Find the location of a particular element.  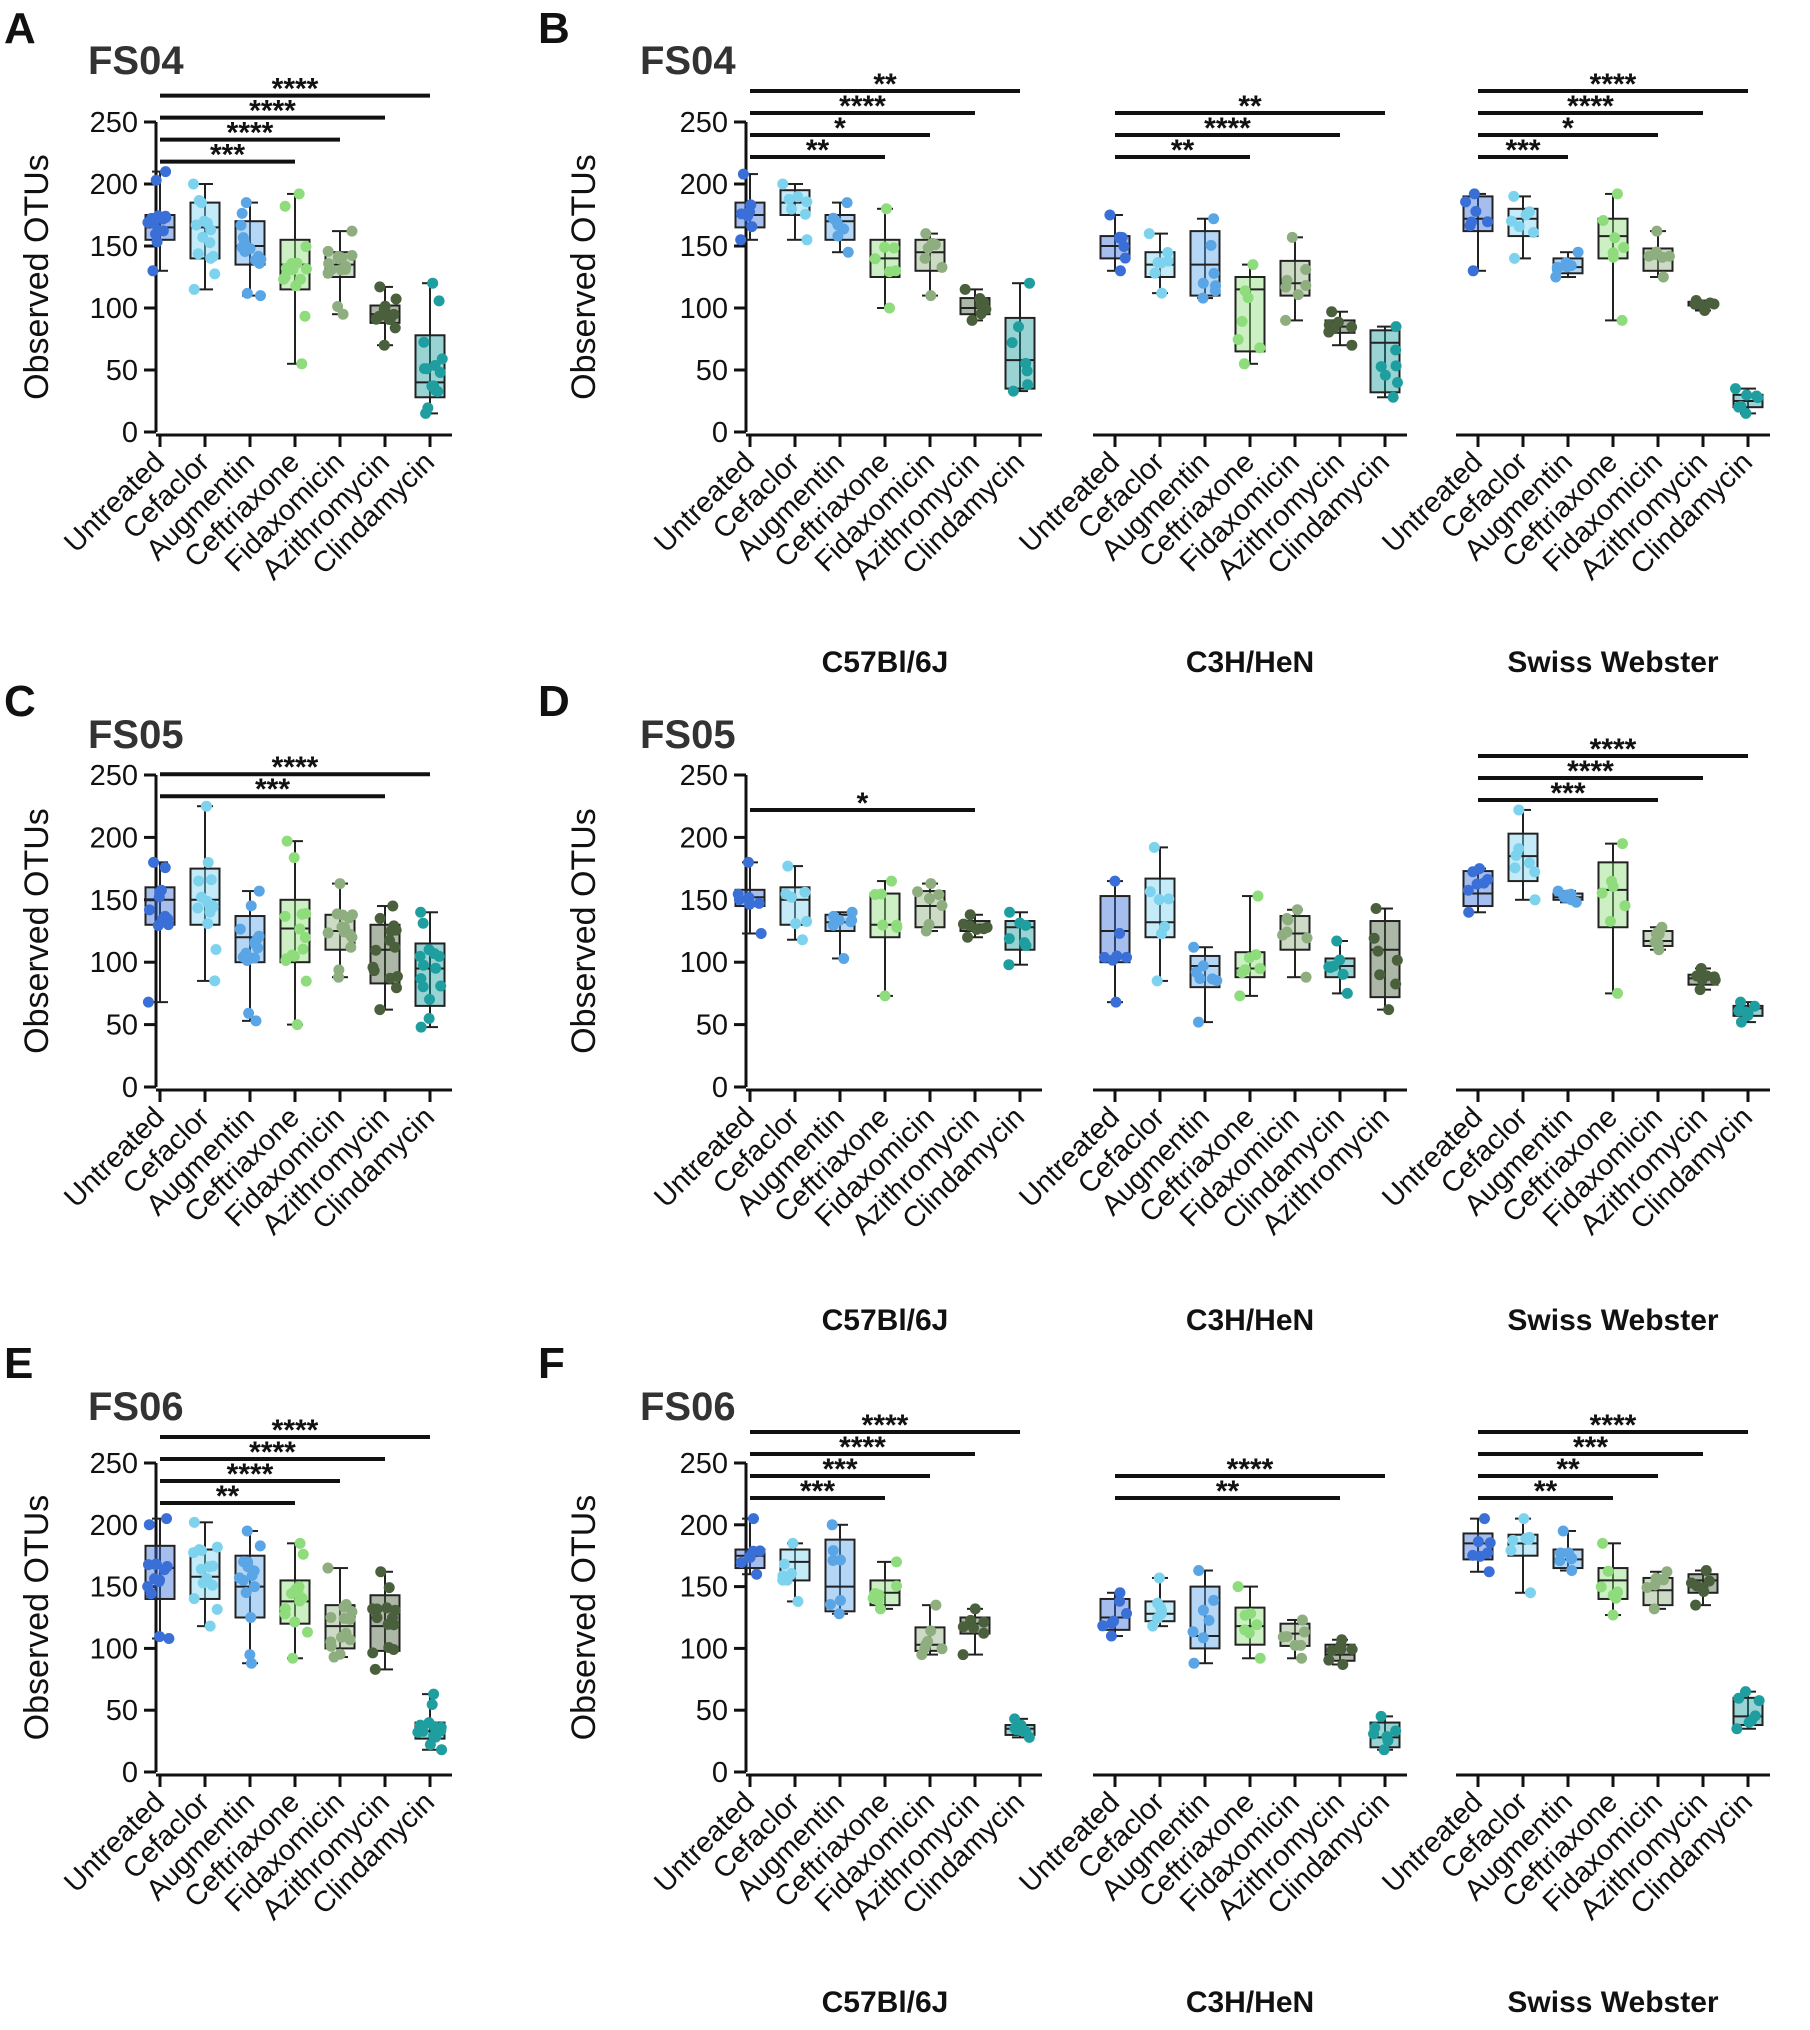

box-ceftriaxone is located at coordinates (1613, 918).